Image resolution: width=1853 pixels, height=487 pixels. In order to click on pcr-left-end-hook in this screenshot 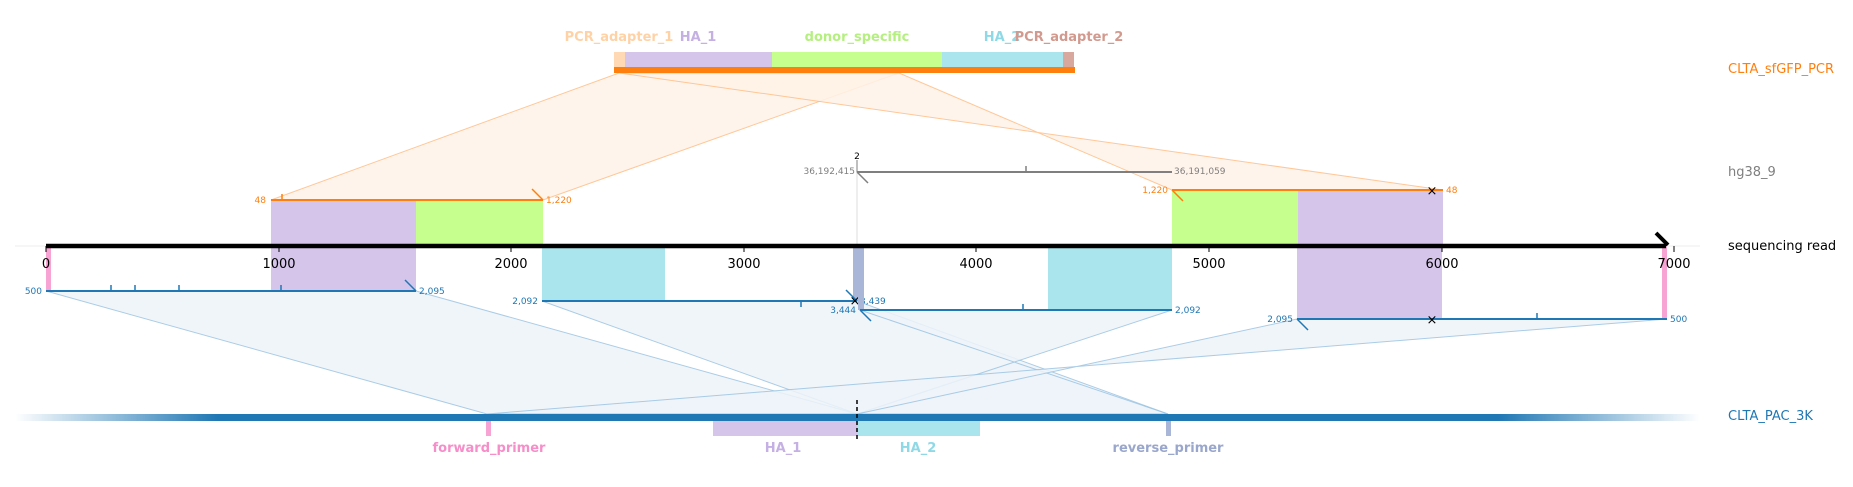, I will do `click(537, 194)`.